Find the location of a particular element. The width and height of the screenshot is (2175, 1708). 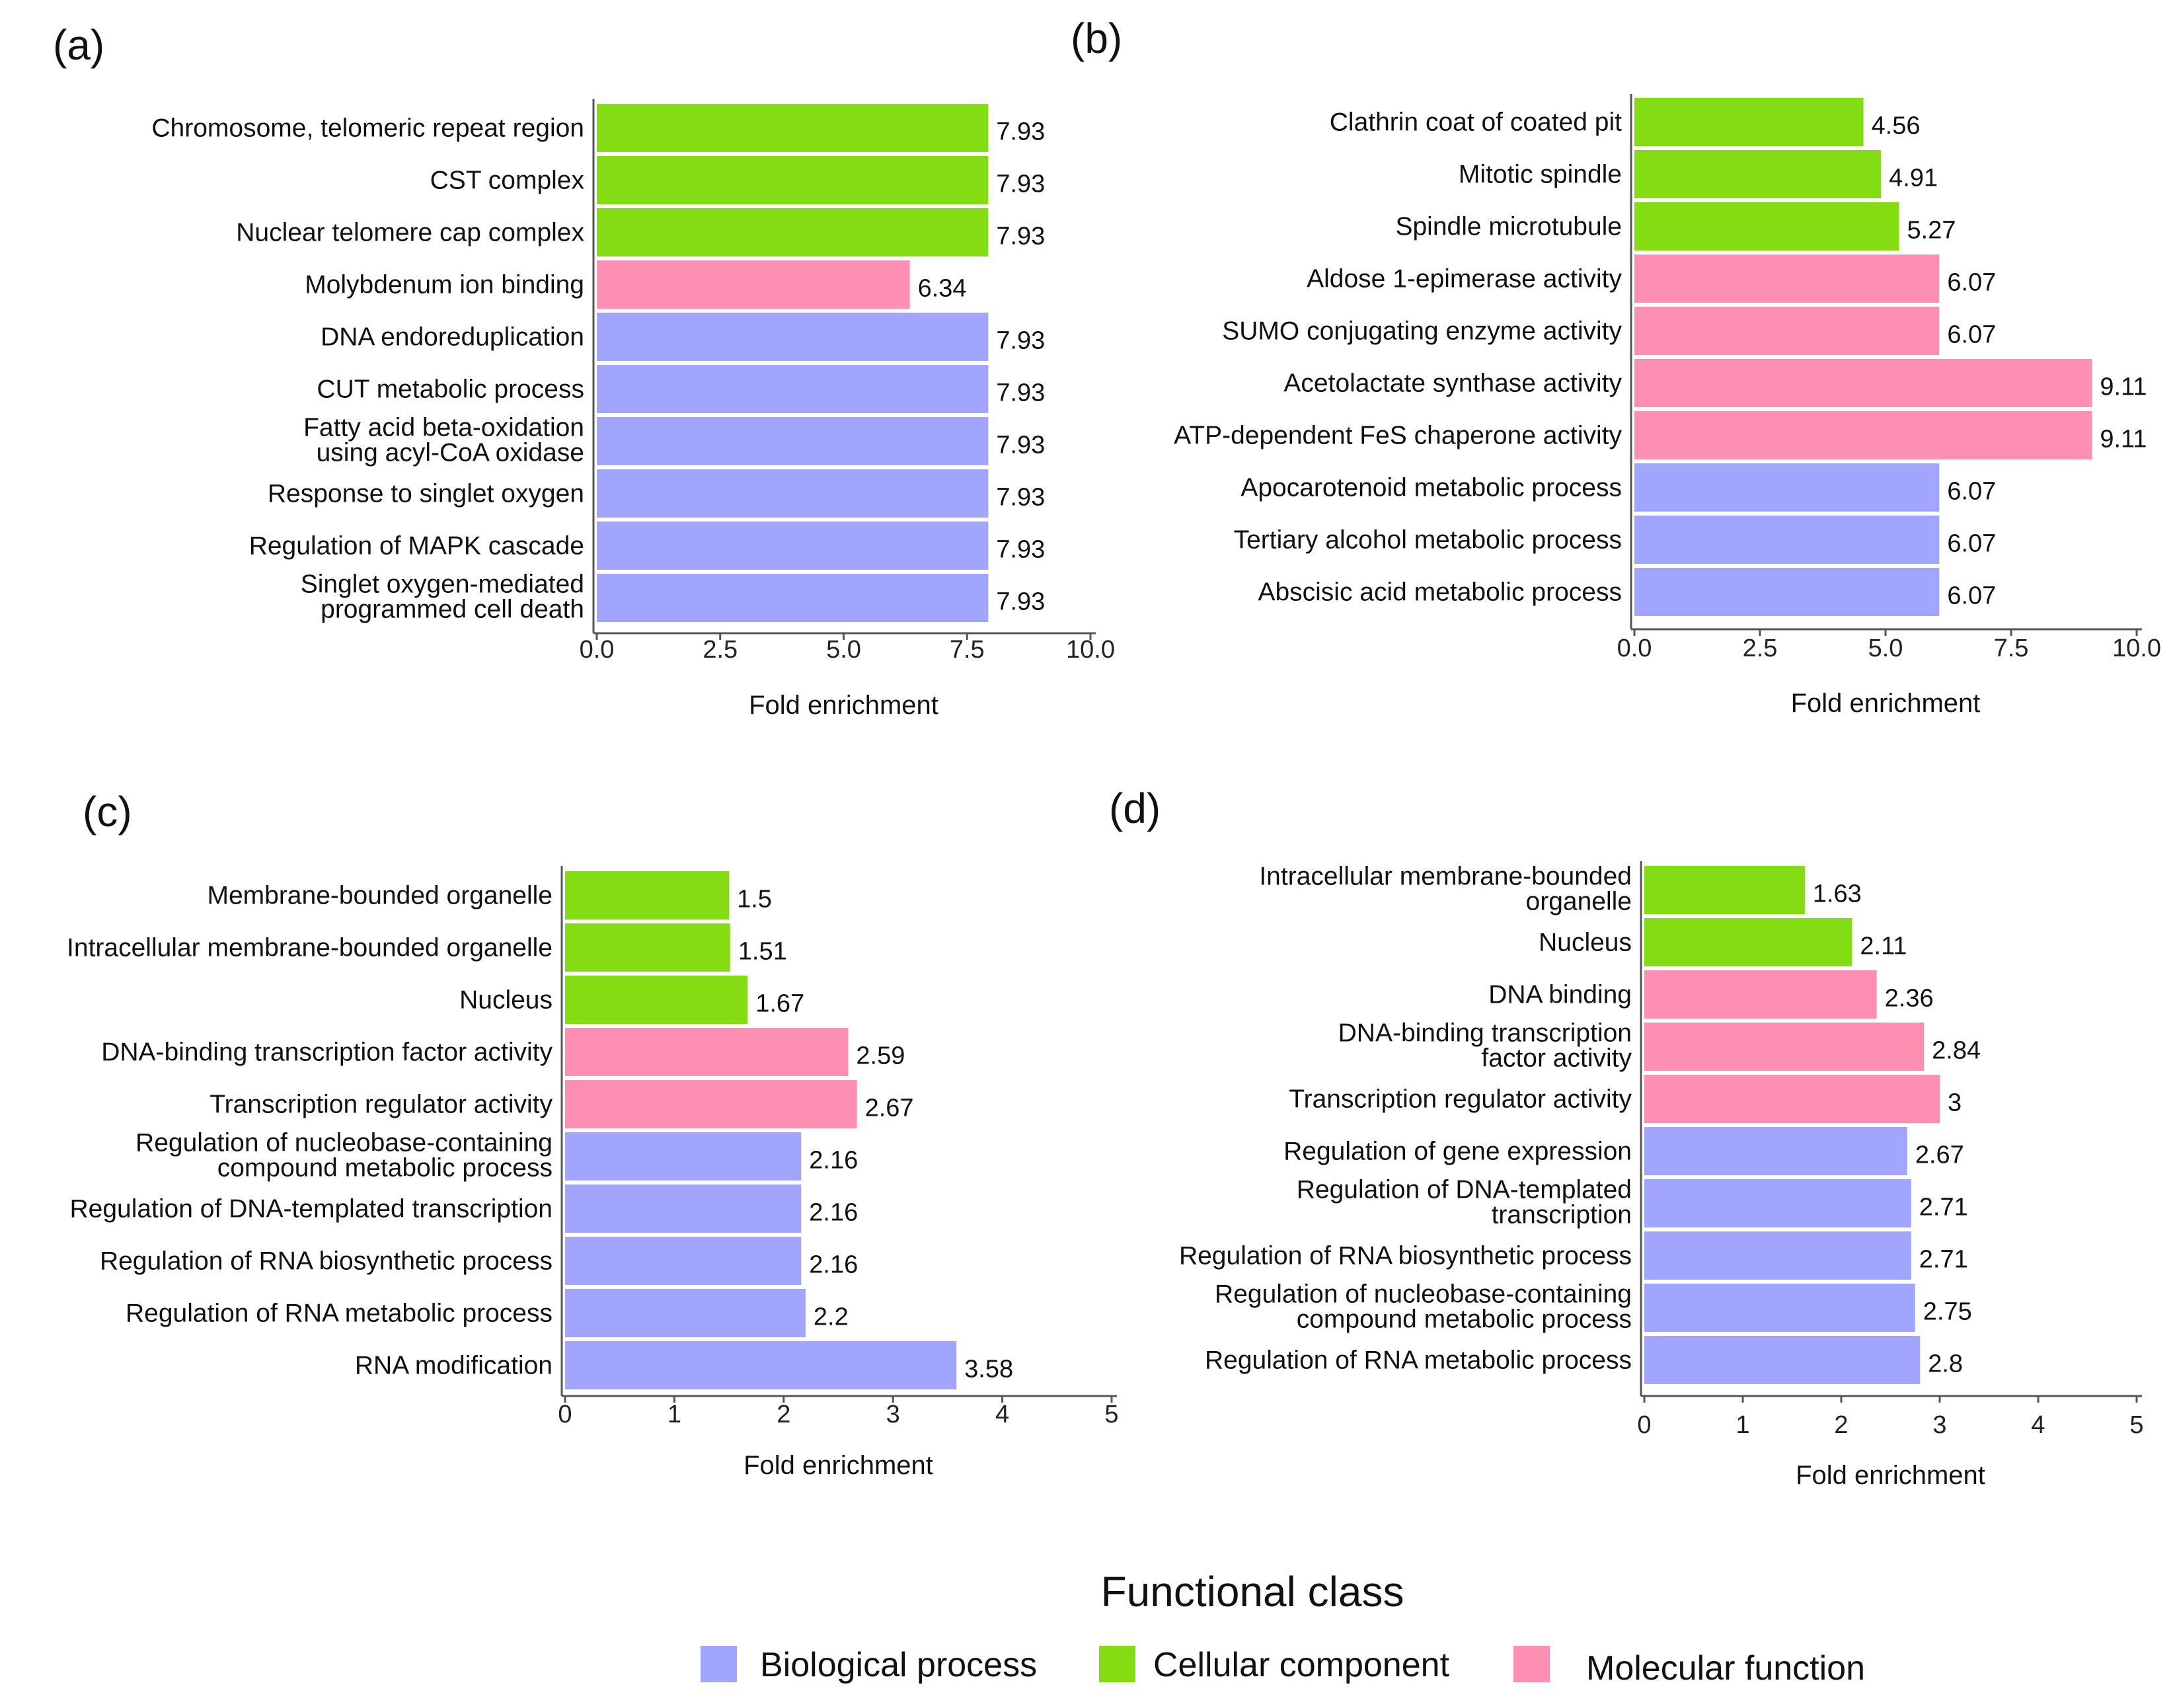

bar-intracellular-membrane-bounded-organelle is located at coordinates (648, 947).